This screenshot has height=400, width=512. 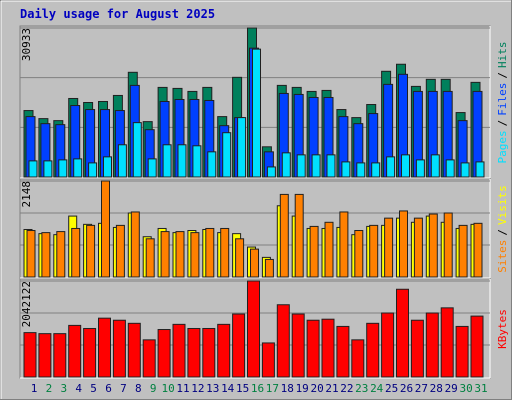 I want to click on x-tick-label: 31, so click(x=480, y=388).